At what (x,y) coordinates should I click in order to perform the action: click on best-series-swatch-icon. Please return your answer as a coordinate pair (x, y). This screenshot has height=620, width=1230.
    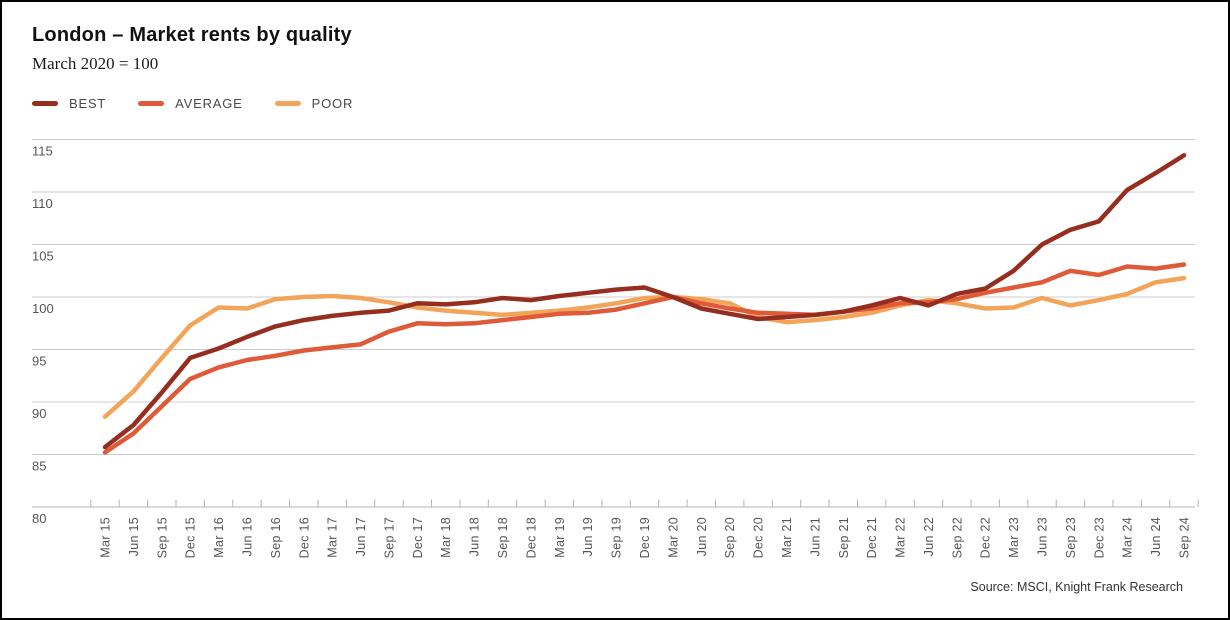
    Looking at the image, I should click on (45, 103).